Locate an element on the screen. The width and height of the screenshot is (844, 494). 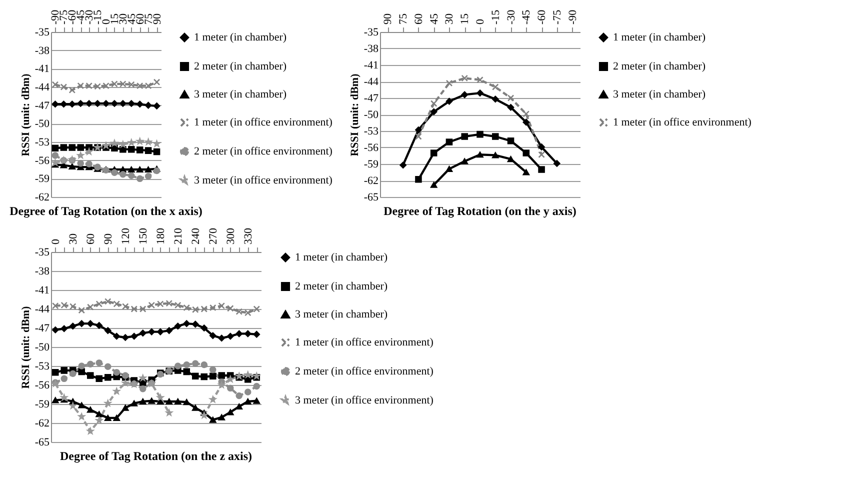
x-tick-label: 120 is located at coordinates (126, 236).